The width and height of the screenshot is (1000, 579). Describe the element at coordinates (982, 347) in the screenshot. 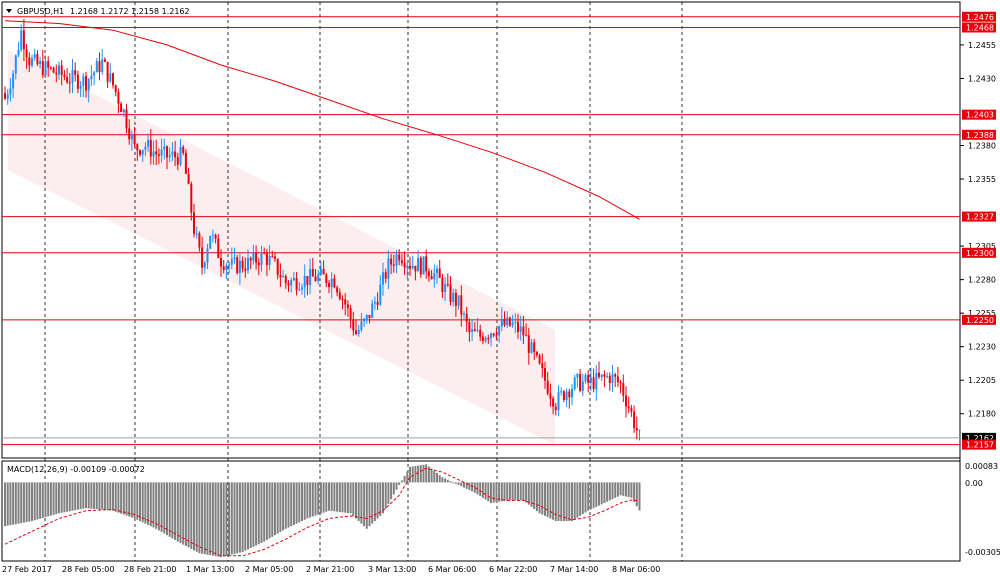

I see `price-tick-label: 1.2230` at that location.